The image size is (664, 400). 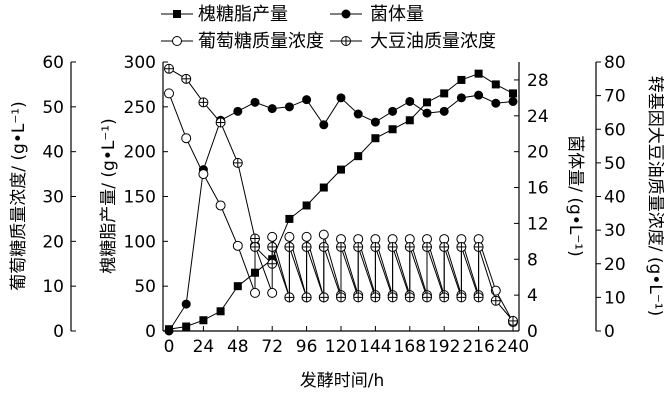 I want to click on oil-tick-label: 20, so click(x=615, y=265).